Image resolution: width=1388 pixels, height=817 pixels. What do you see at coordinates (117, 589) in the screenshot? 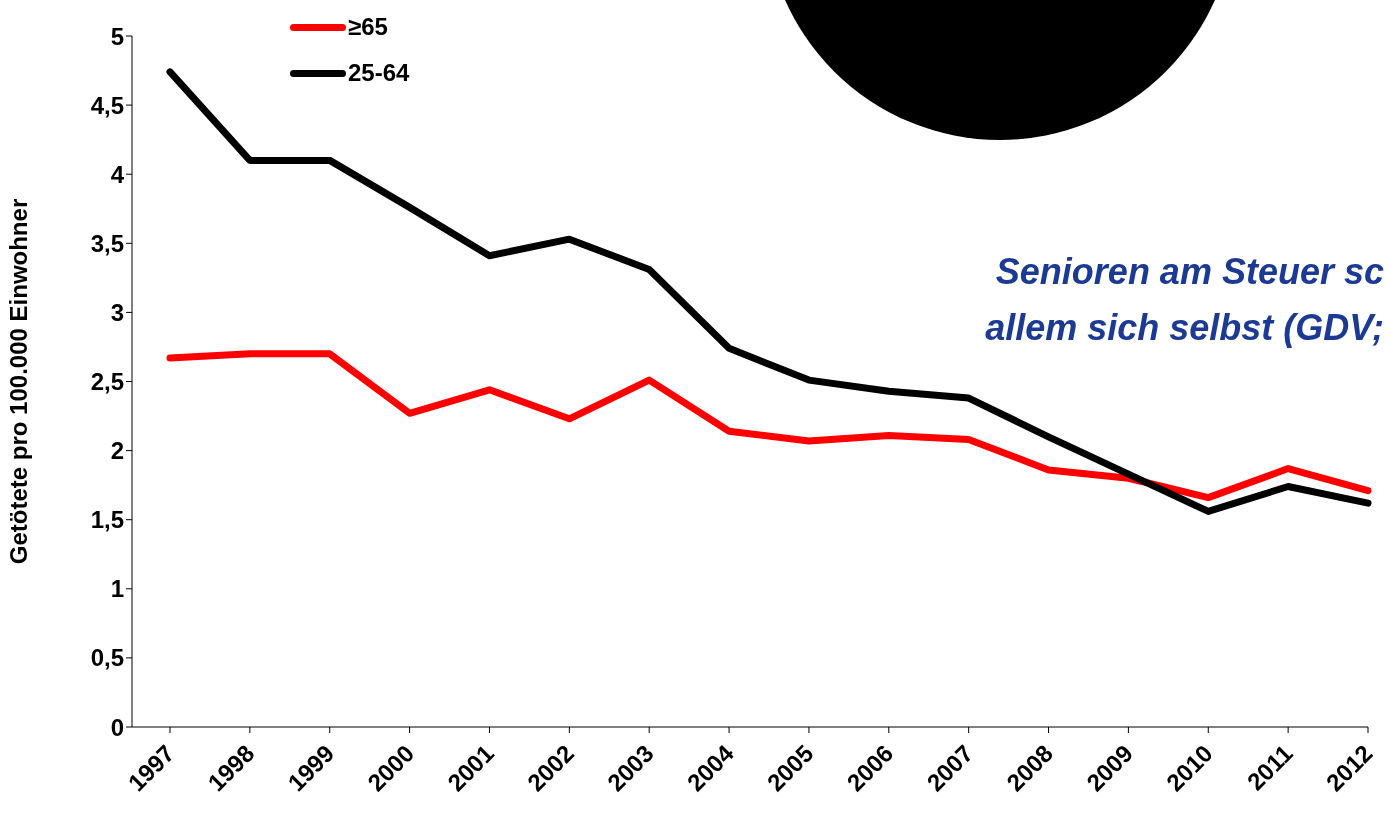
I see `y-tick-label: 1` at bounding box center [117, 589].